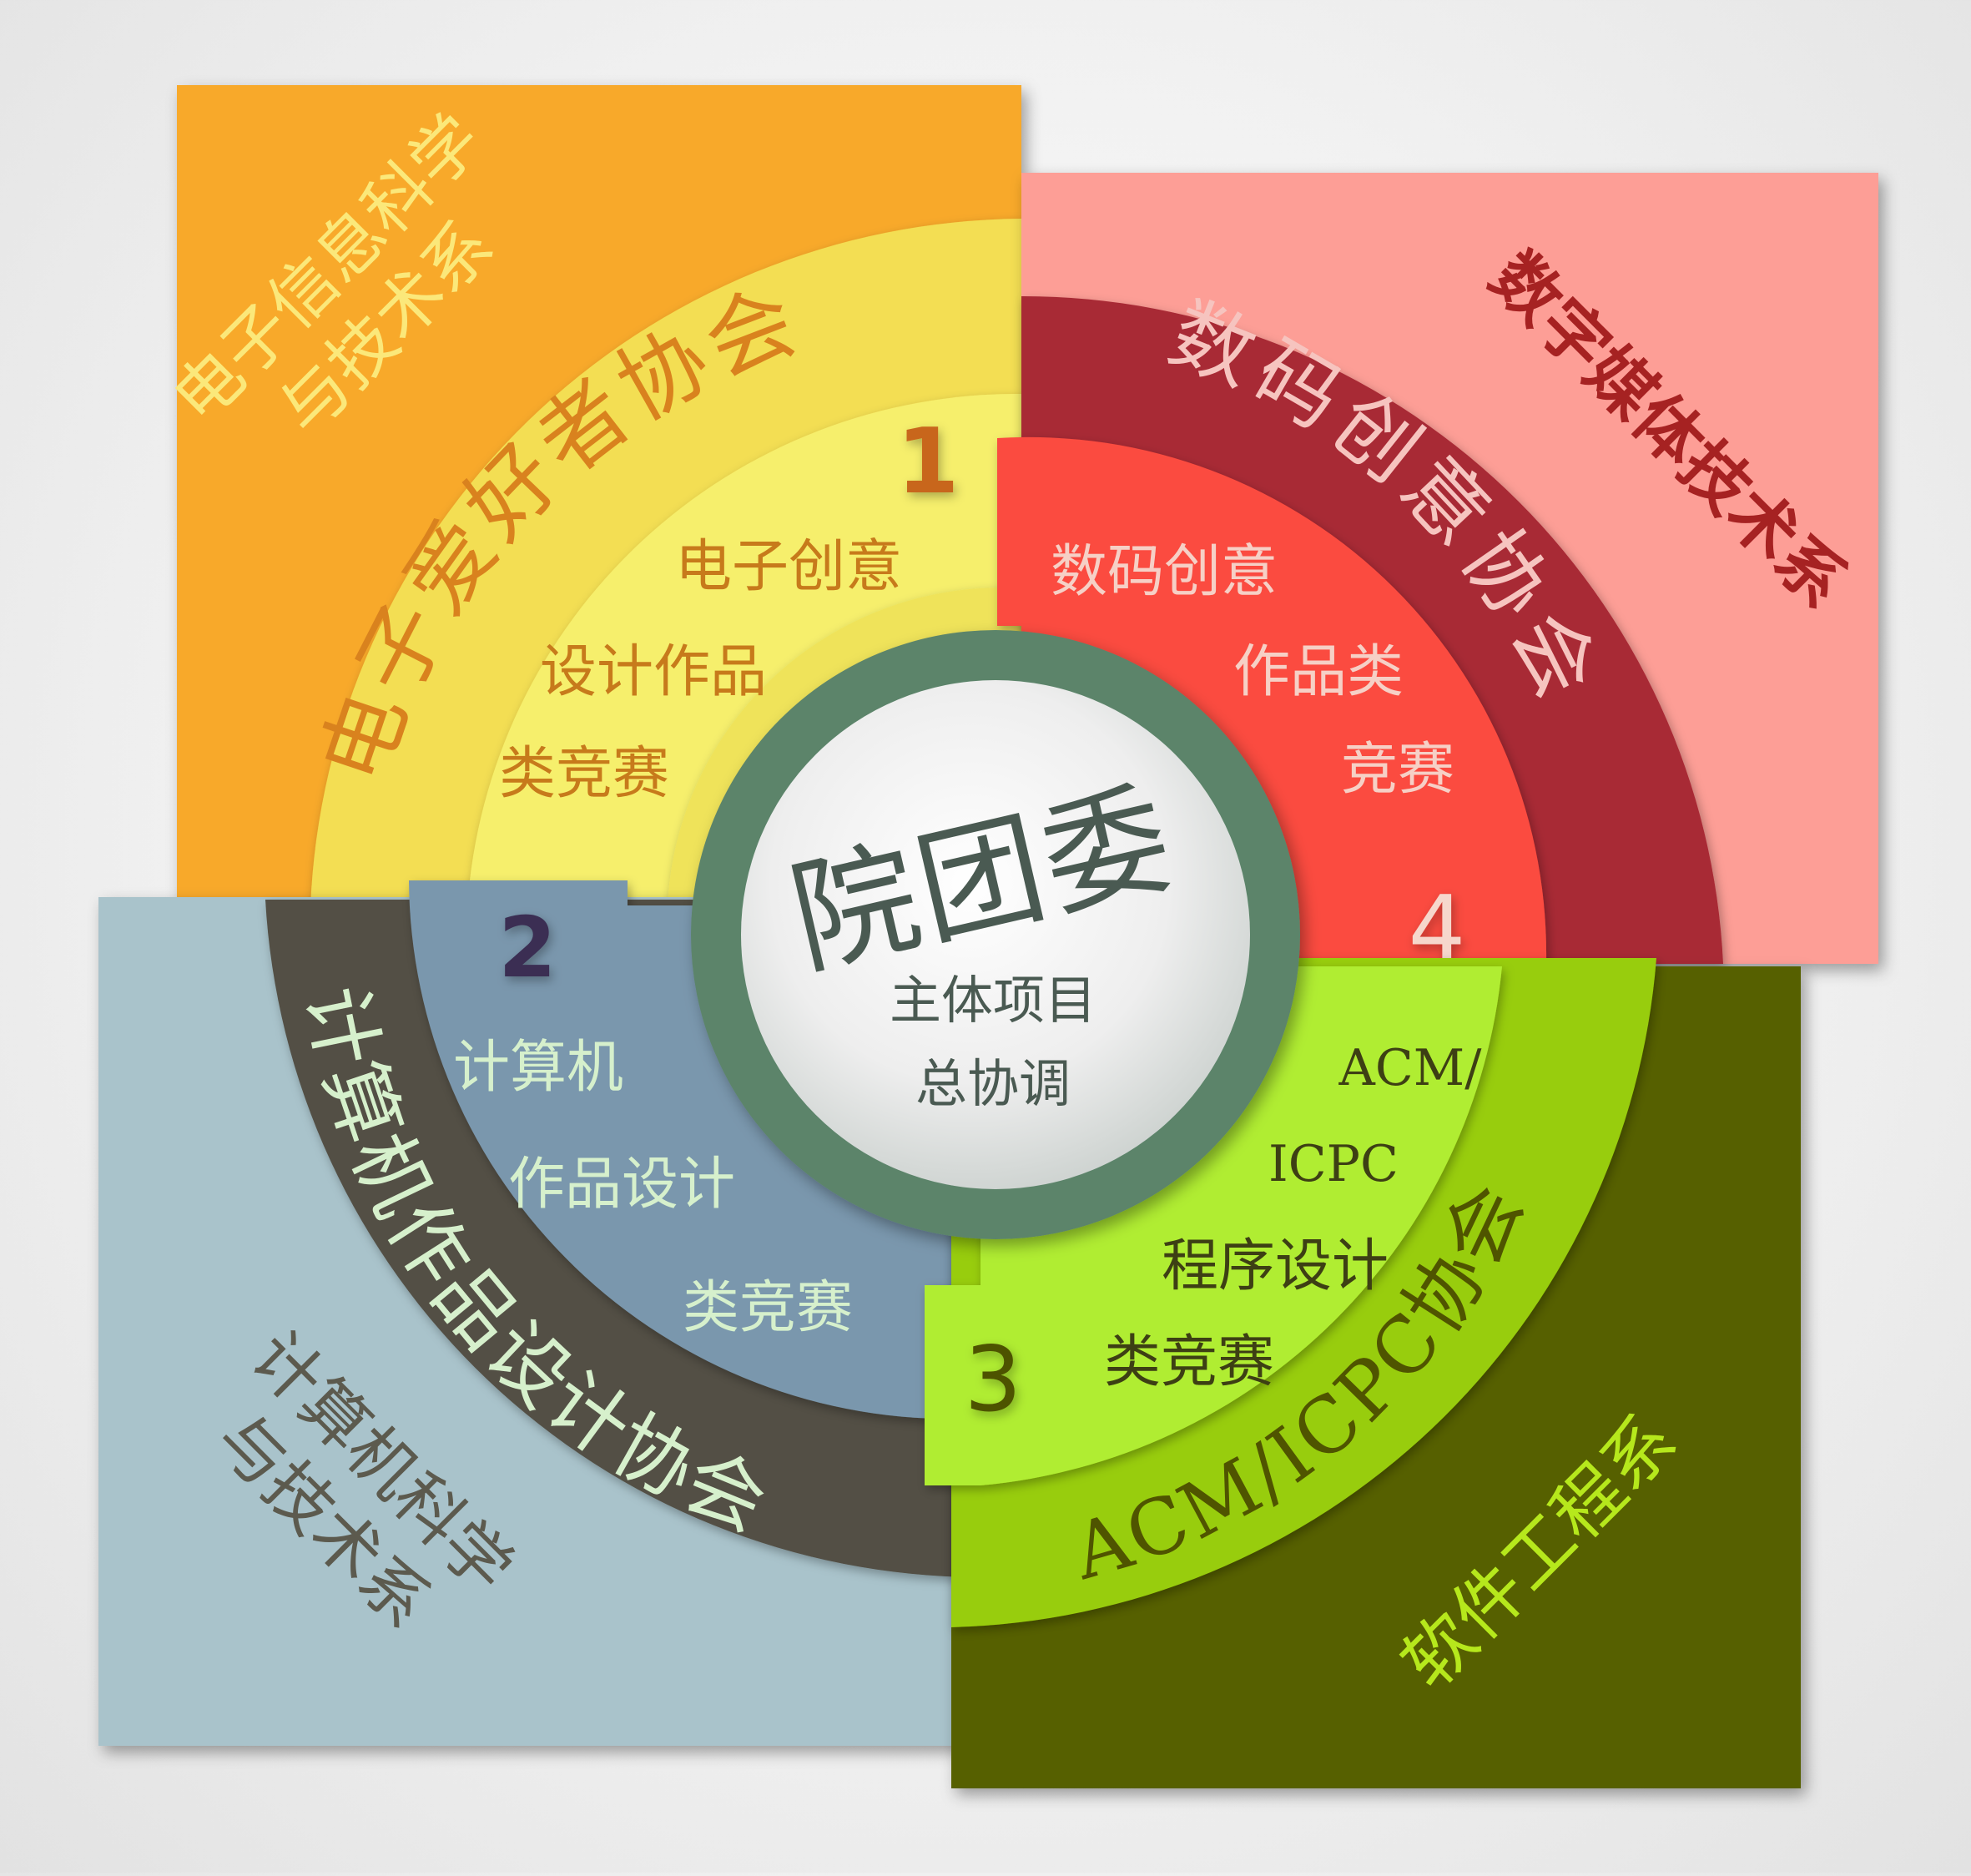 This screenshot has height=1876, width=1971. I want to click on cs-competition-line2: 作品设计, so click(621, 1185).